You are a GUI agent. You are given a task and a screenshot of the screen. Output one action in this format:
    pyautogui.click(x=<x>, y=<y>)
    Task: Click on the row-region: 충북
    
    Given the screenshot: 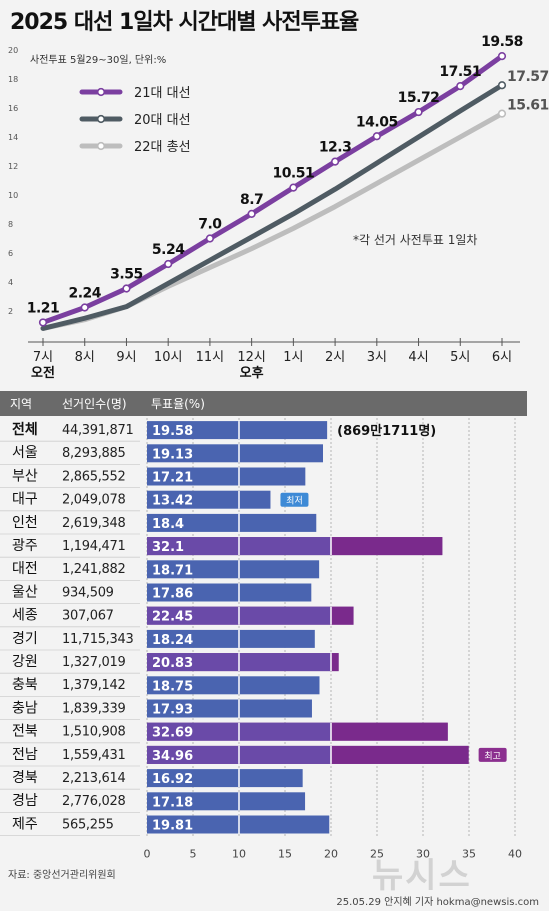 What is the action you would take?
    pyautogui.click(x=25, y=685)
    